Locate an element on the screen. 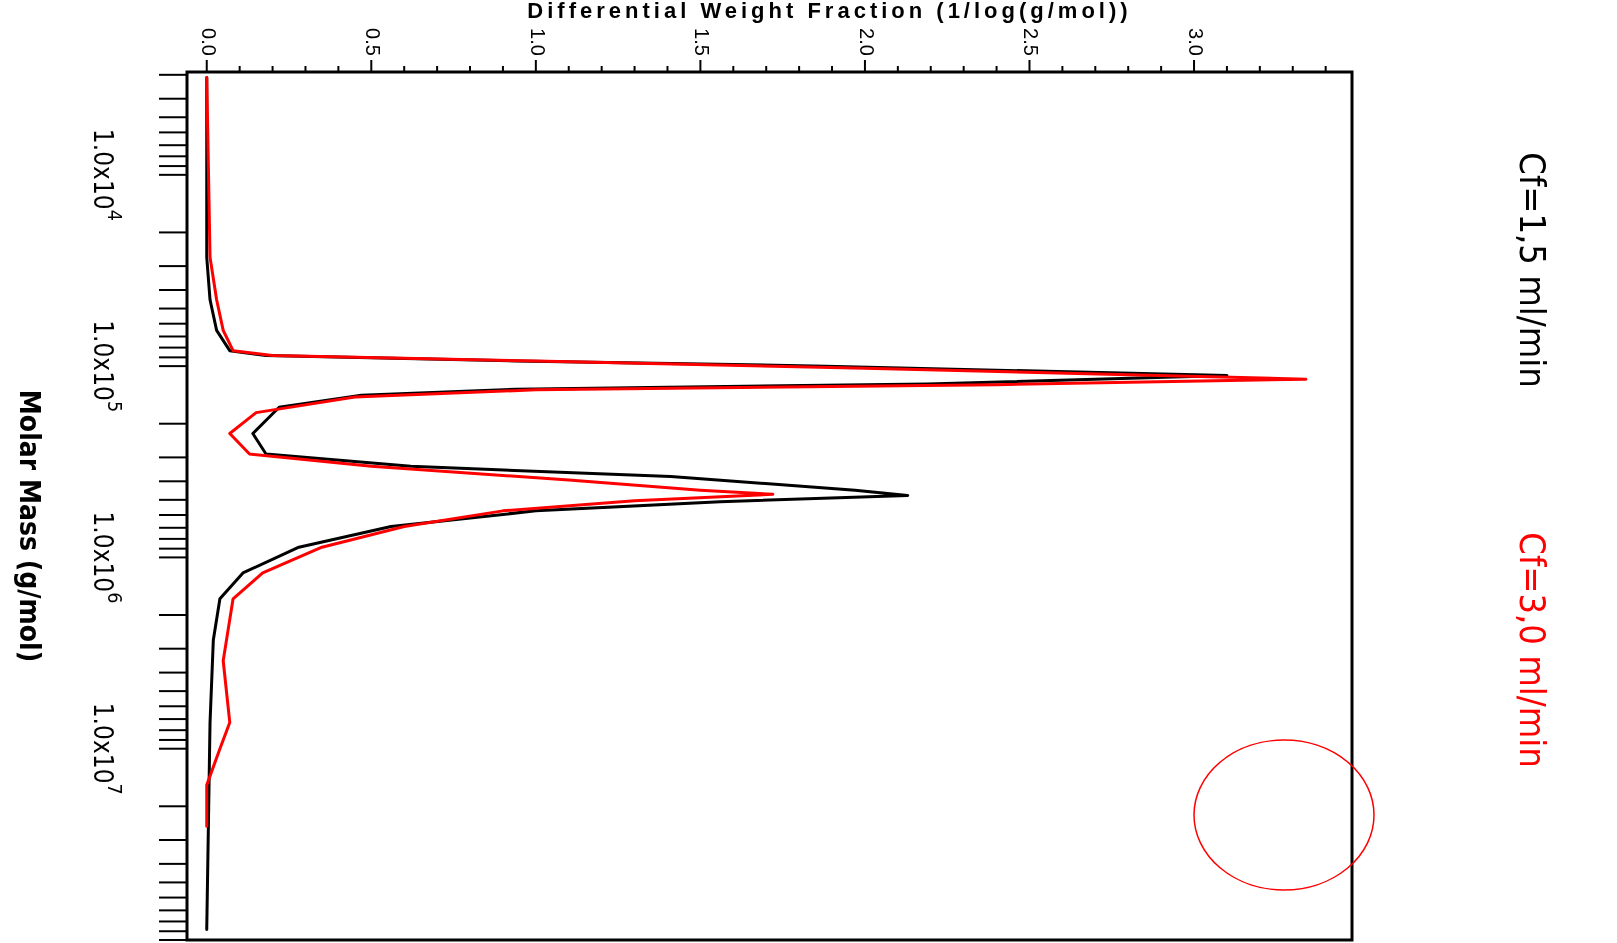 The height and width of the screenshot is (943, 1617). x-tick-label: 1.0 is located at coordinates (537, 42).